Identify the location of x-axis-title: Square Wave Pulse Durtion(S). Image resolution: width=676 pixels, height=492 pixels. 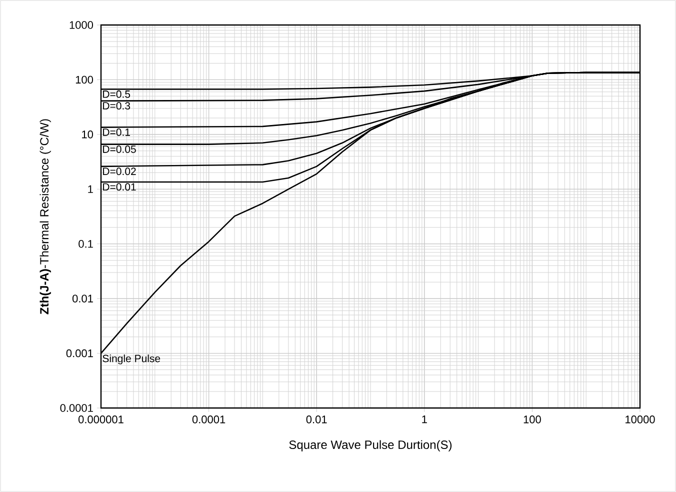
(370, 446).